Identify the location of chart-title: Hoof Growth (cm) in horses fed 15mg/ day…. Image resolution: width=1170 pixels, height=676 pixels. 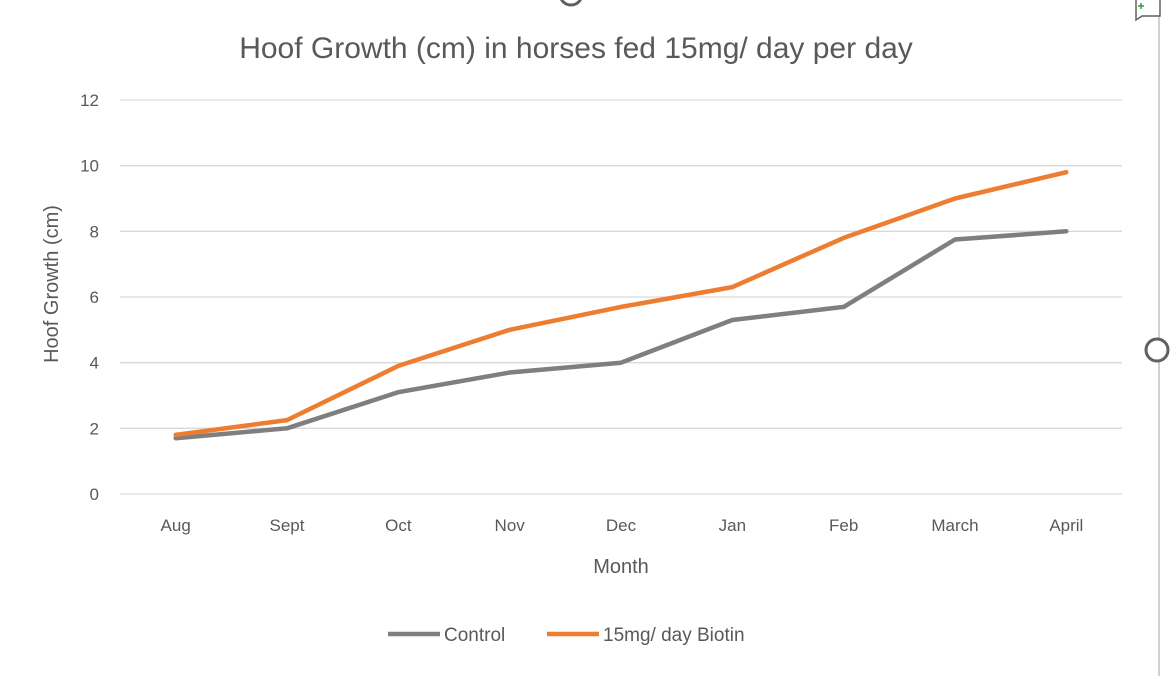
(576, 48).